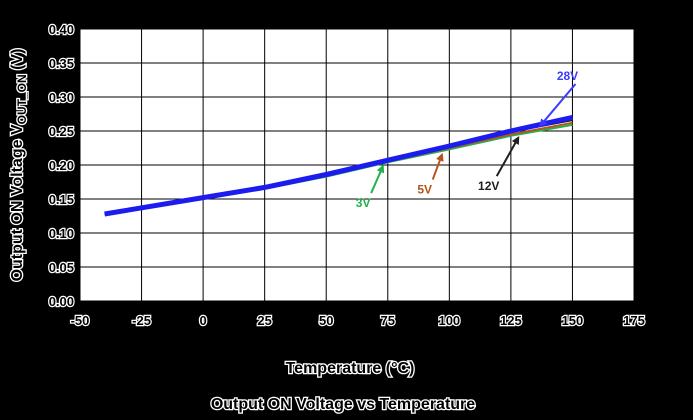  I want to click on annotation-arrow-12v, so click(507, 156).